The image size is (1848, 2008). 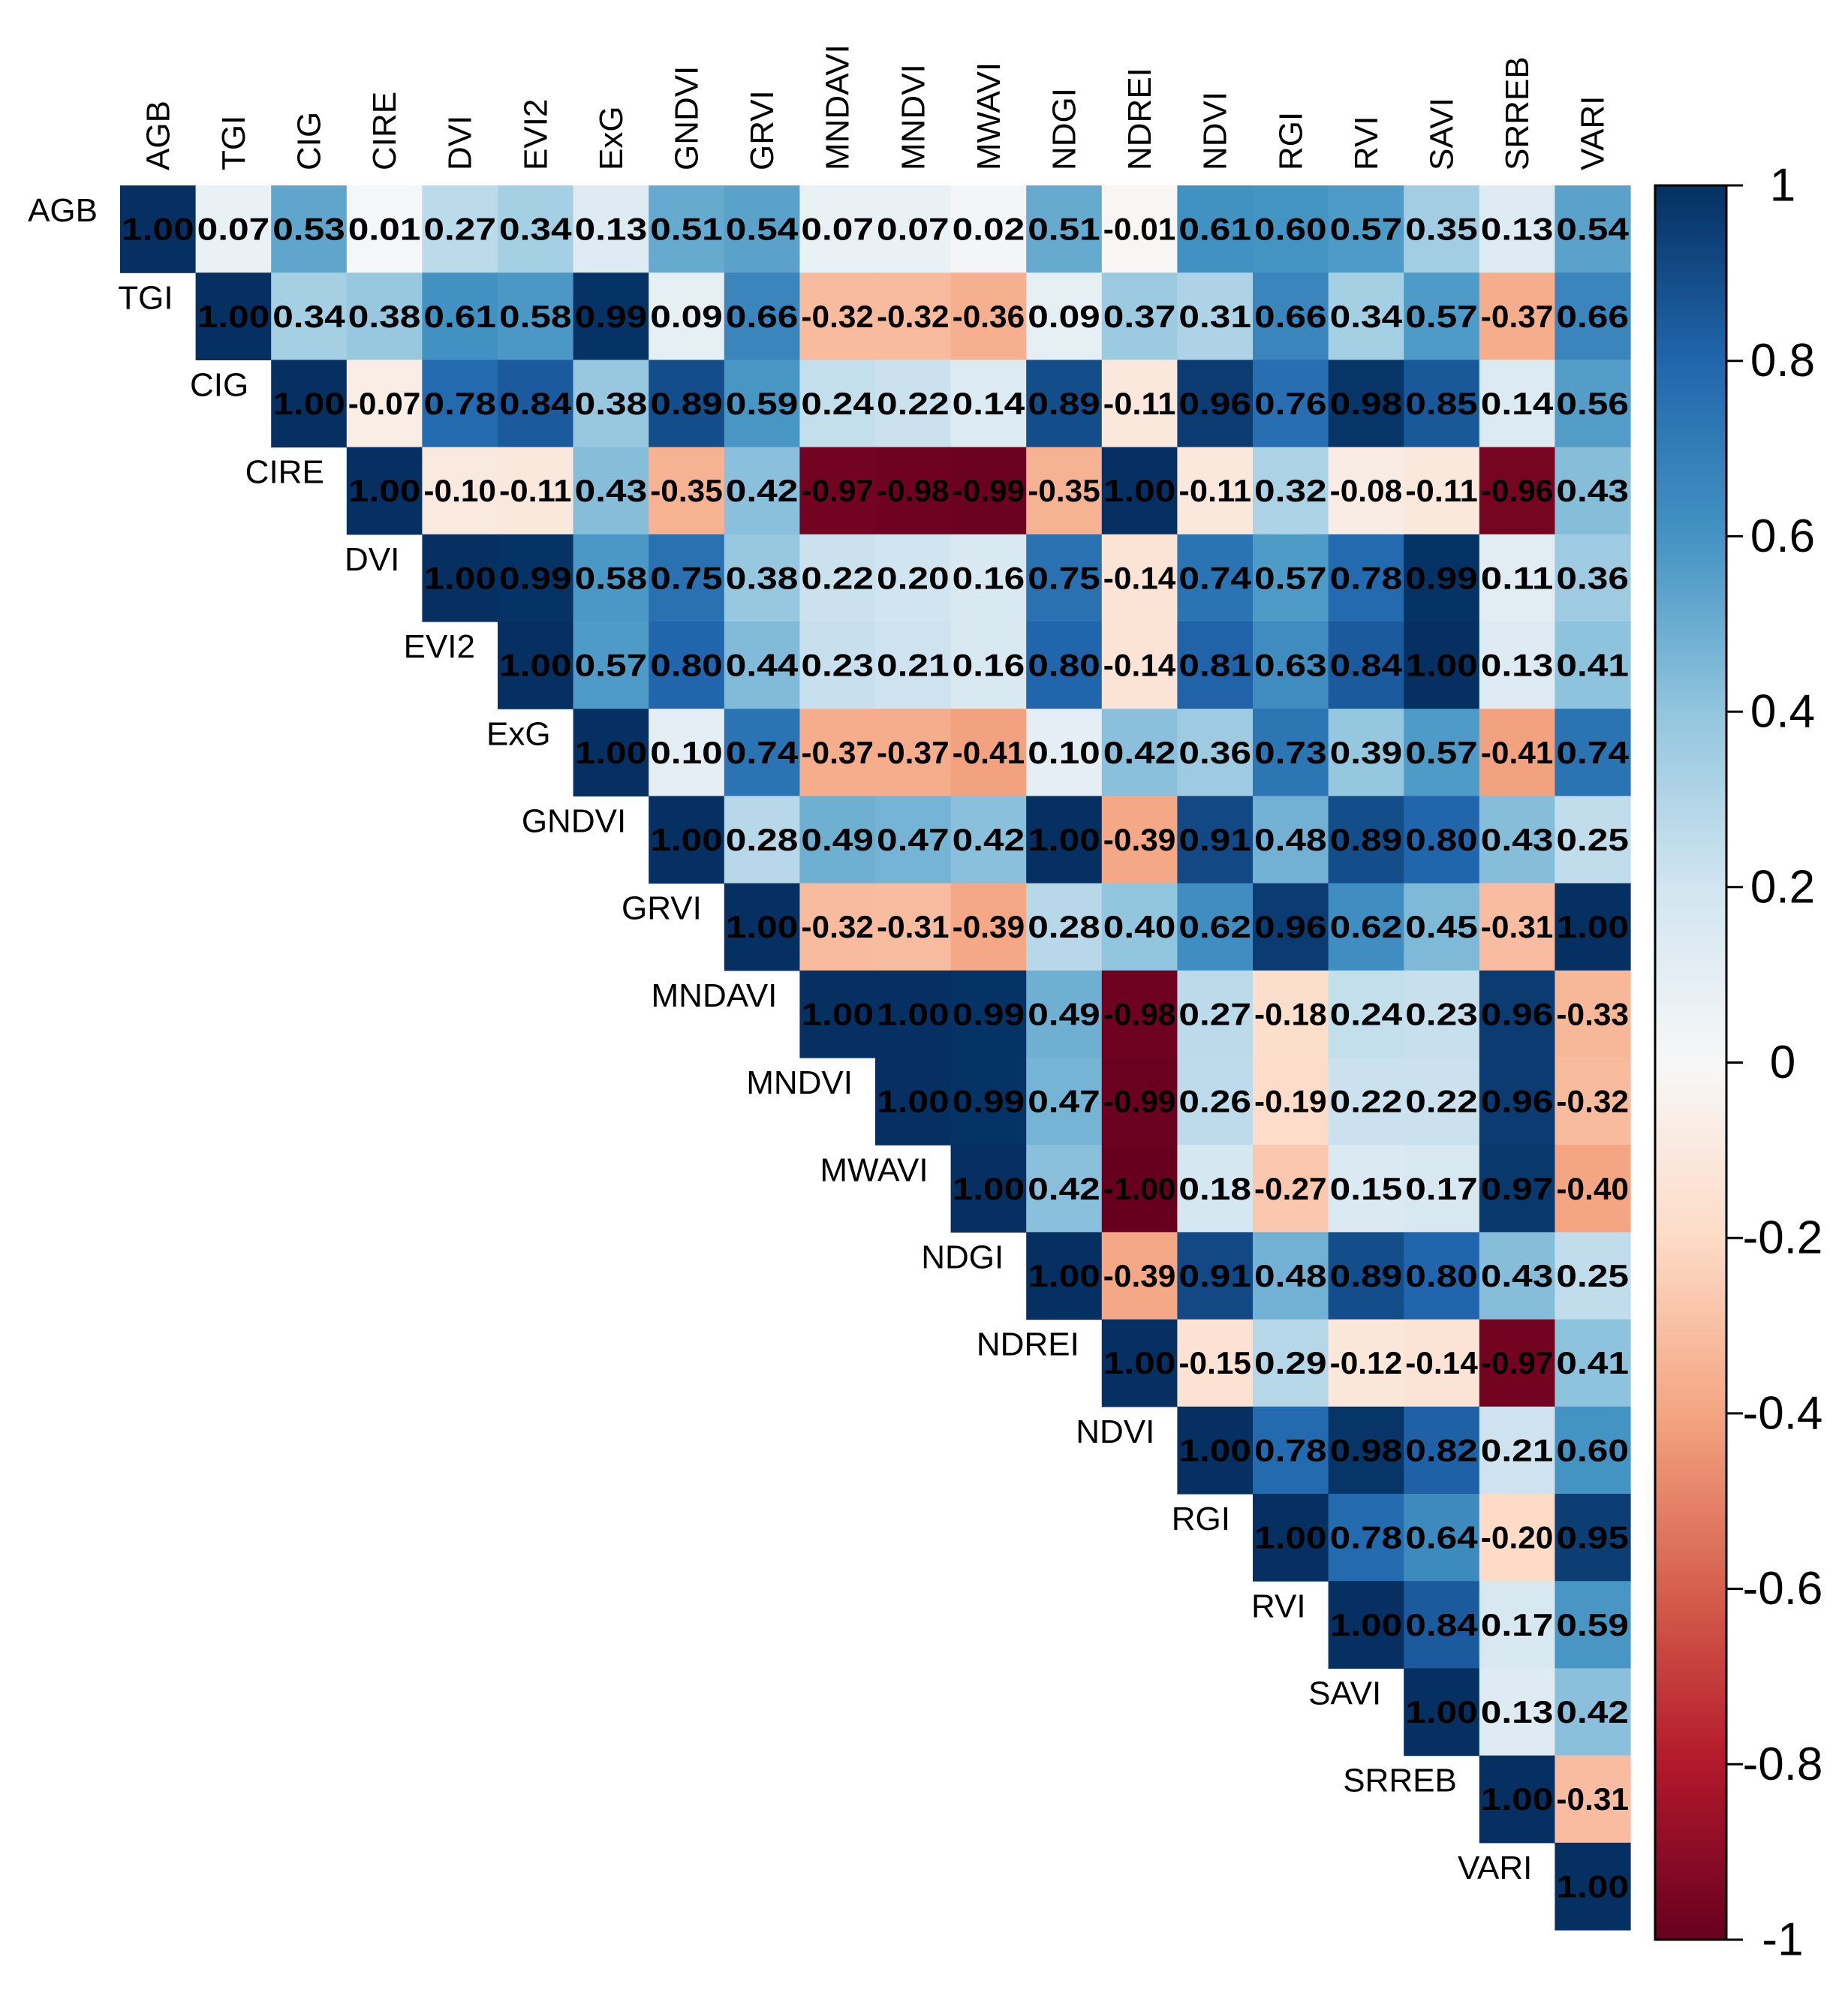 What do you see at coordinates (384, 404) in the screenshot?
I see `cell-CIG-CIRE` at bounding box center [384, 404].